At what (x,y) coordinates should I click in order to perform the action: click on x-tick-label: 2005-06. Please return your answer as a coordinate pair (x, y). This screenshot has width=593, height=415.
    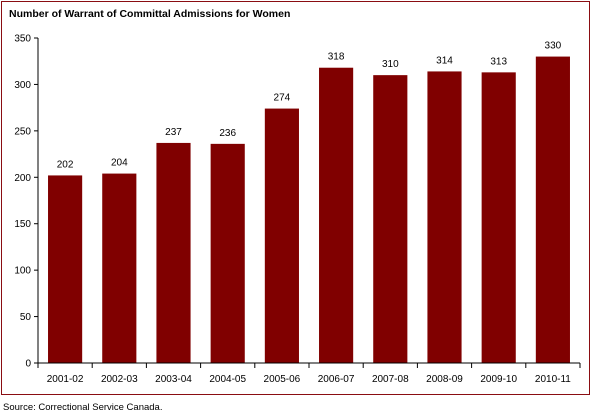
    Looking at the image, I should click on (282, 379).